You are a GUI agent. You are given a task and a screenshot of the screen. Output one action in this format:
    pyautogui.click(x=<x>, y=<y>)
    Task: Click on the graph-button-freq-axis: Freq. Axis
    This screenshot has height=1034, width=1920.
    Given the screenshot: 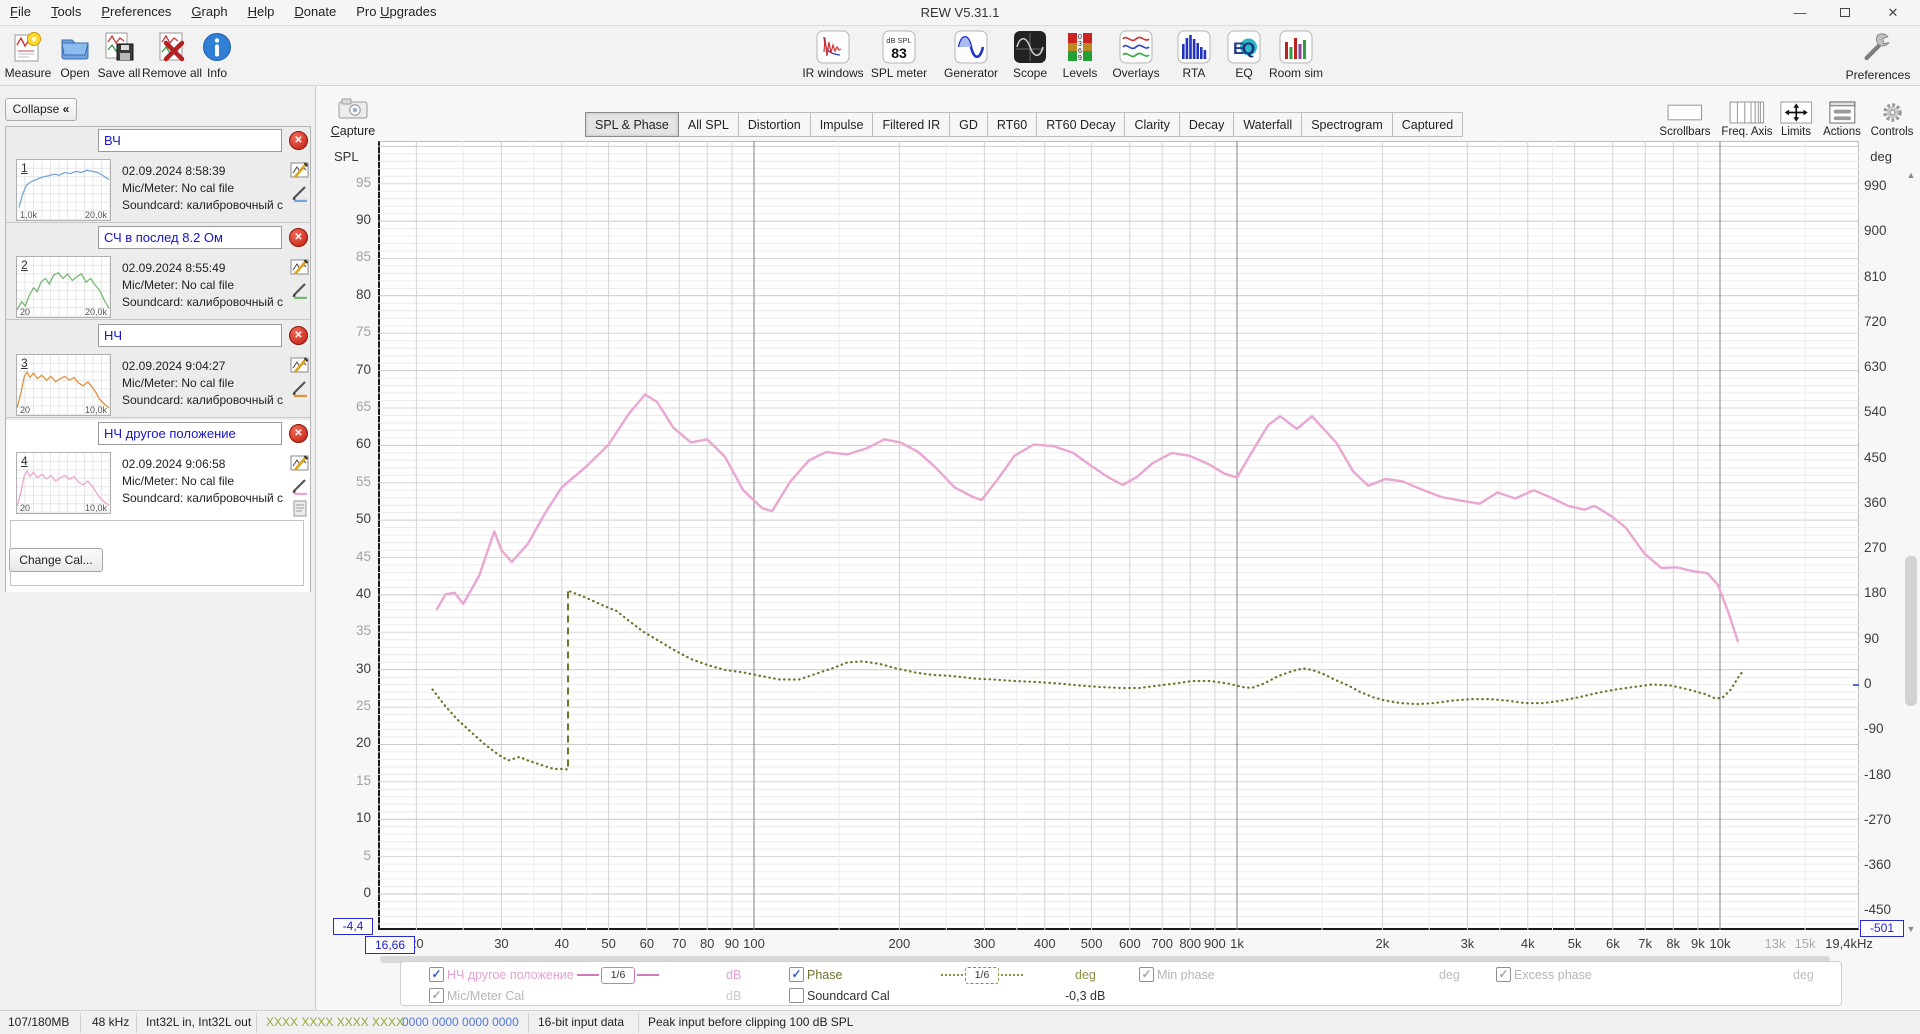 What is the action you would take?
    pyautogui.click(x=1747, y=119)
    